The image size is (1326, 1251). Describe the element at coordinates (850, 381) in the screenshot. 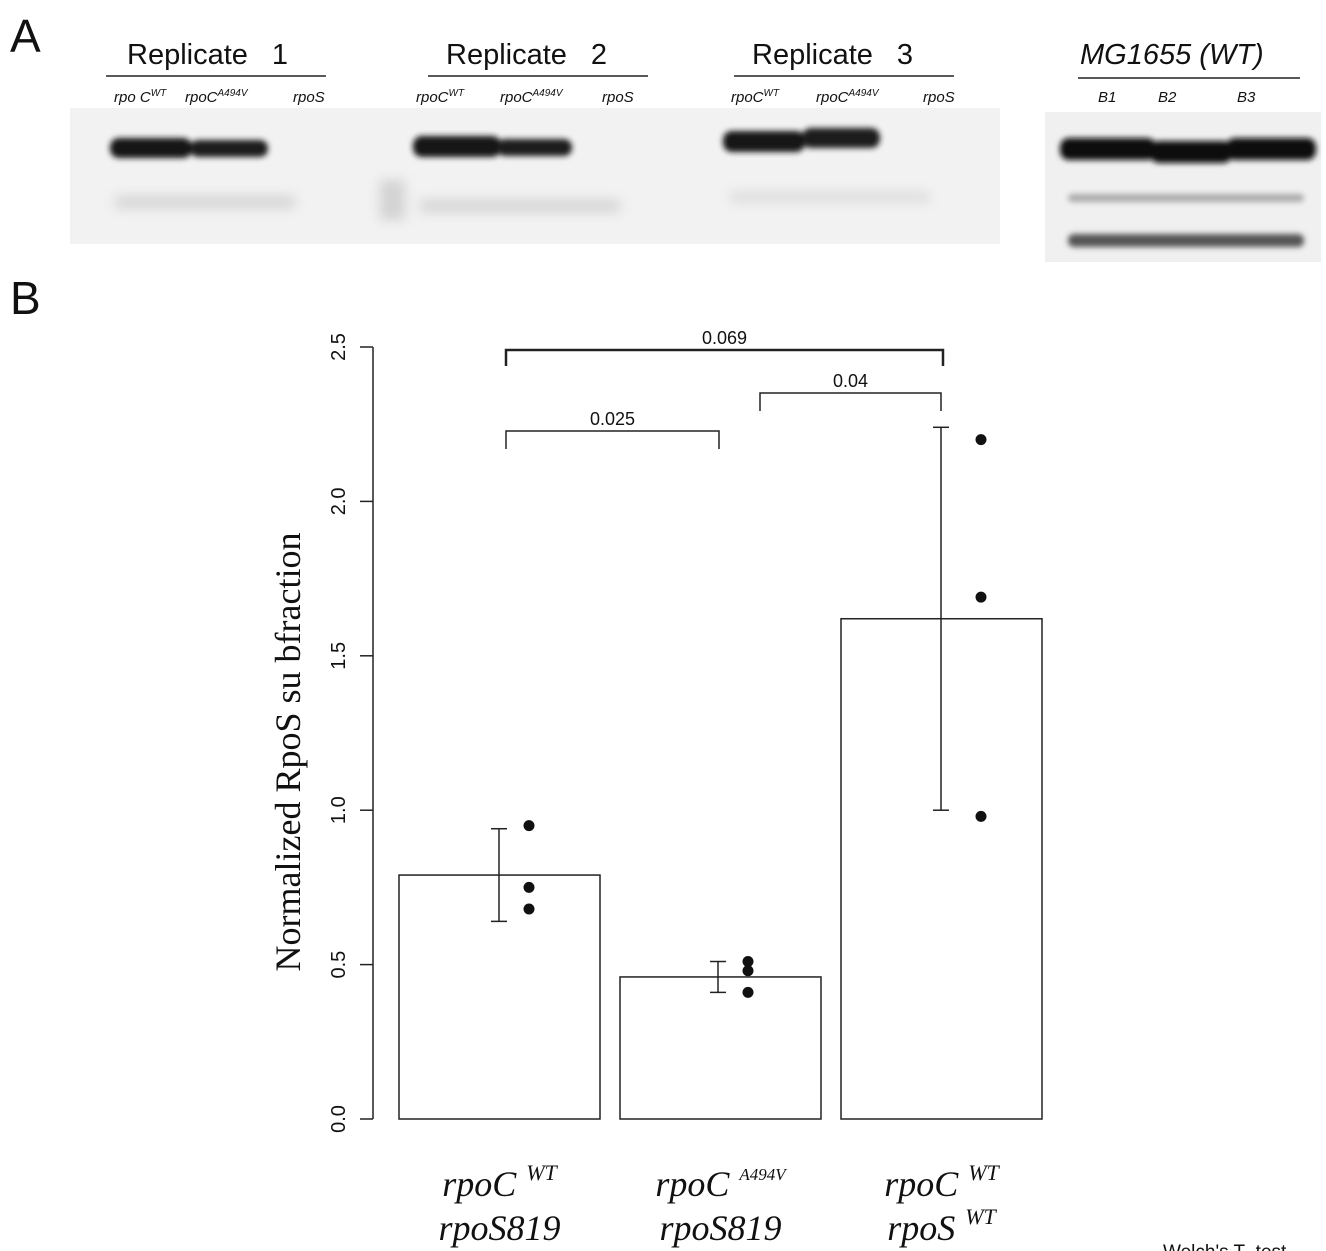

I see `bracket-p-value-1: 0.04` at that location.